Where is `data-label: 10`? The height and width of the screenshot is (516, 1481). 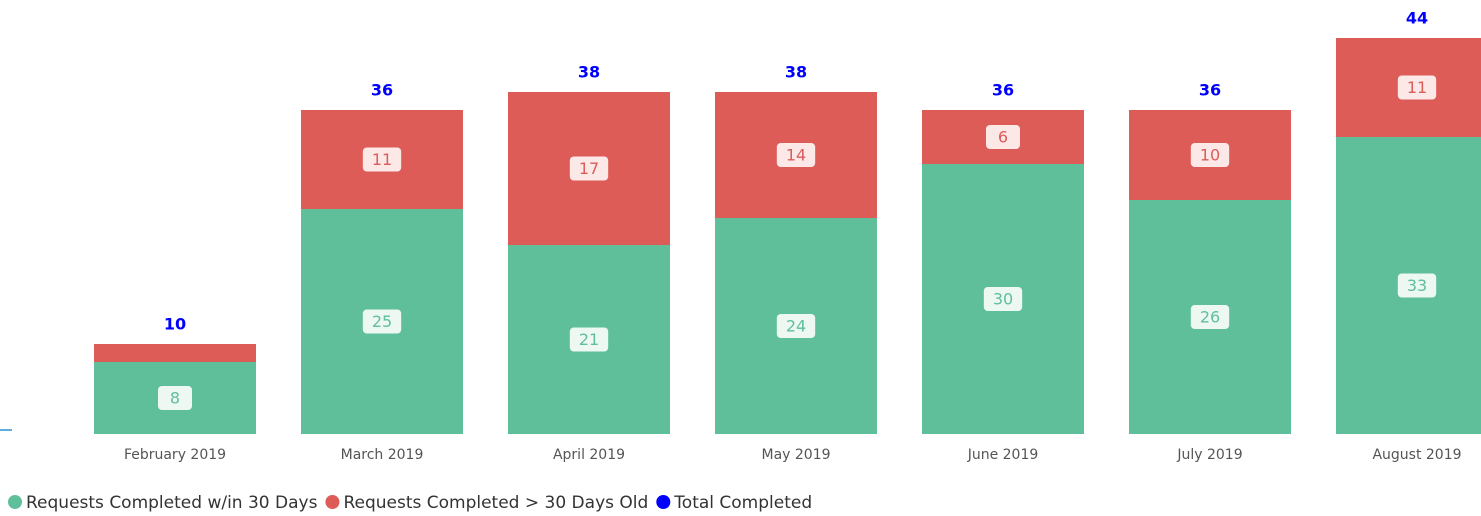
data-label: 10 is located at coordinates (1210, 155).